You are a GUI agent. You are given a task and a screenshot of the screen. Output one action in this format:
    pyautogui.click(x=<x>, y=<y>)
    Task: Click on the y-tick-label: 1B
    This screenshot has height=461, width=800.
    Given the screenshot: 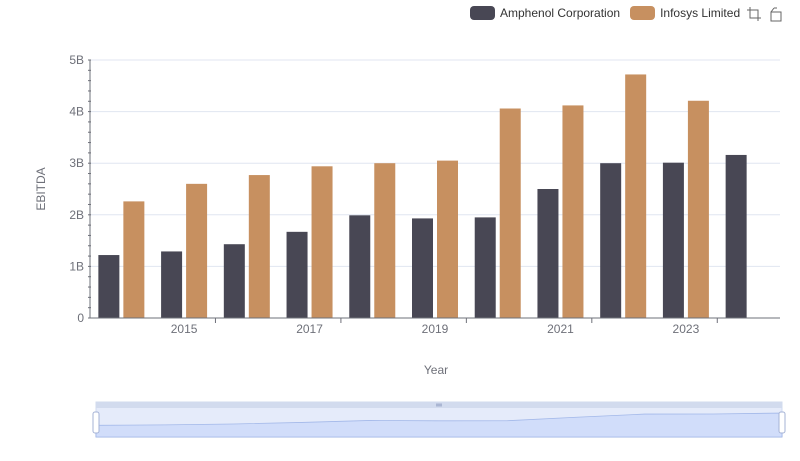 What is the action you would take?
    pyautogui.click(x=76, y=266)
    